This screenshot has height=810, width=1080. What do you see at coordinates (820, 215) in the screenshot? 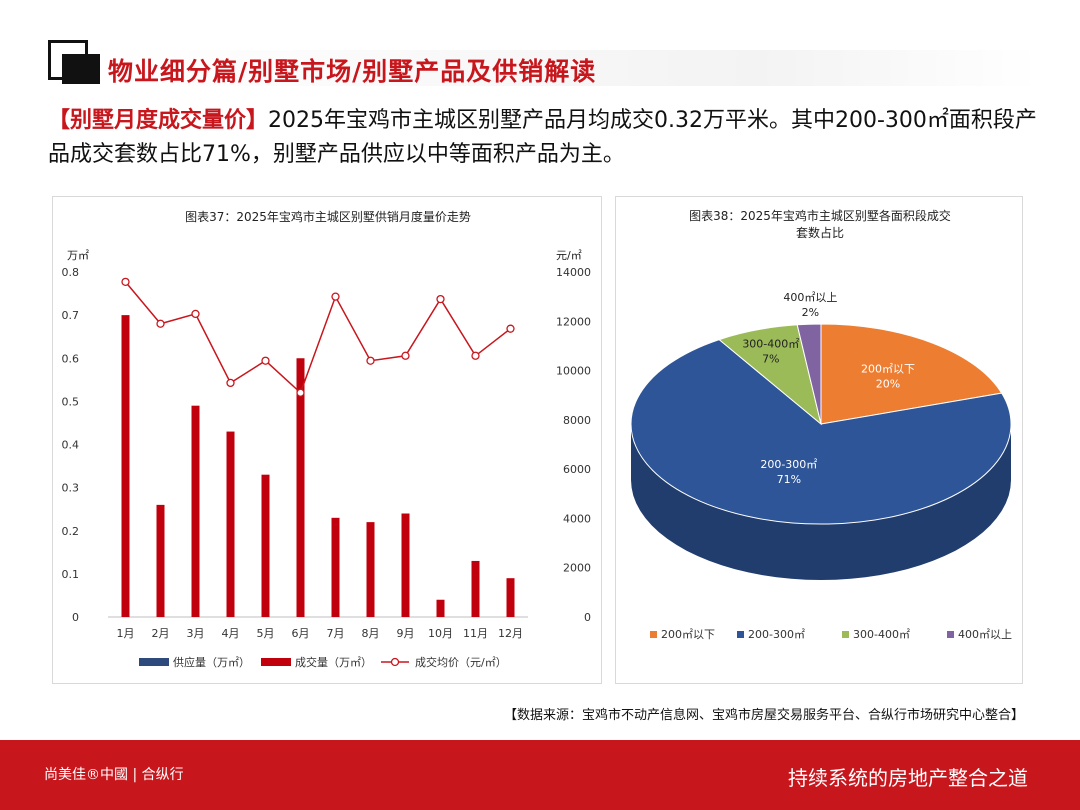
I see `pie-title-line-1: 图表38：2025年宝鸡市主城区别墅各面积段成交` at bounding box center [820, 215].